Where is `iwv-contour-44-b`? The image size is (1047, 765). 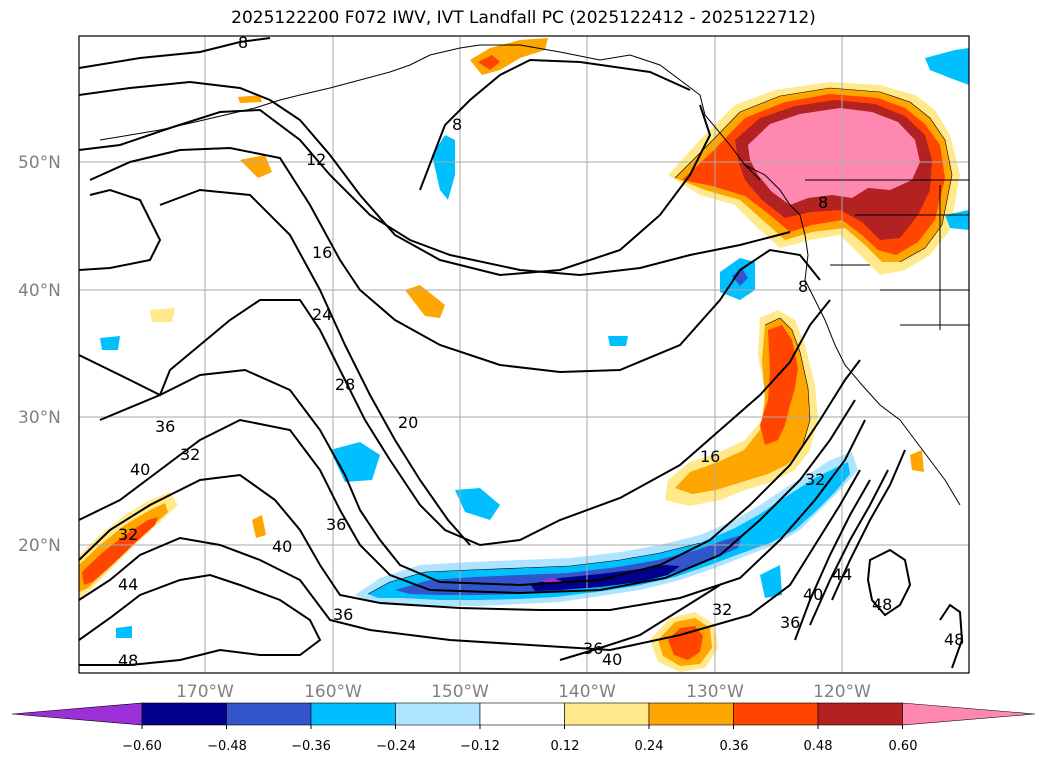 iwv-contour-44-b is located at coordinates (868, 525).